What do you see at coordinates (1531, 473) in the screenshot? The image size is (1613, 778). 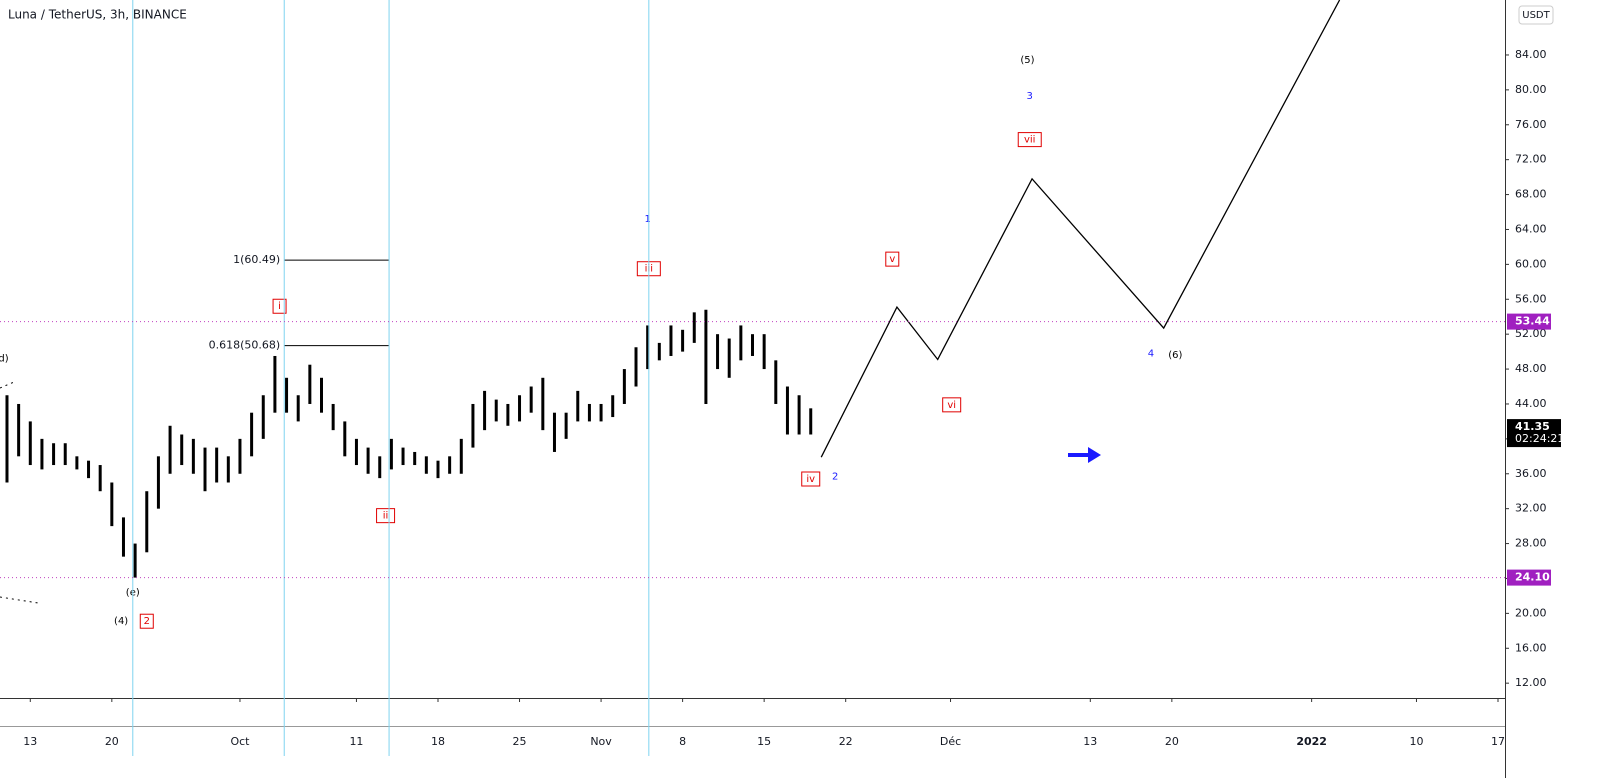 I see `y-tick-label: 36.00` at bounding box center [1531, 473].